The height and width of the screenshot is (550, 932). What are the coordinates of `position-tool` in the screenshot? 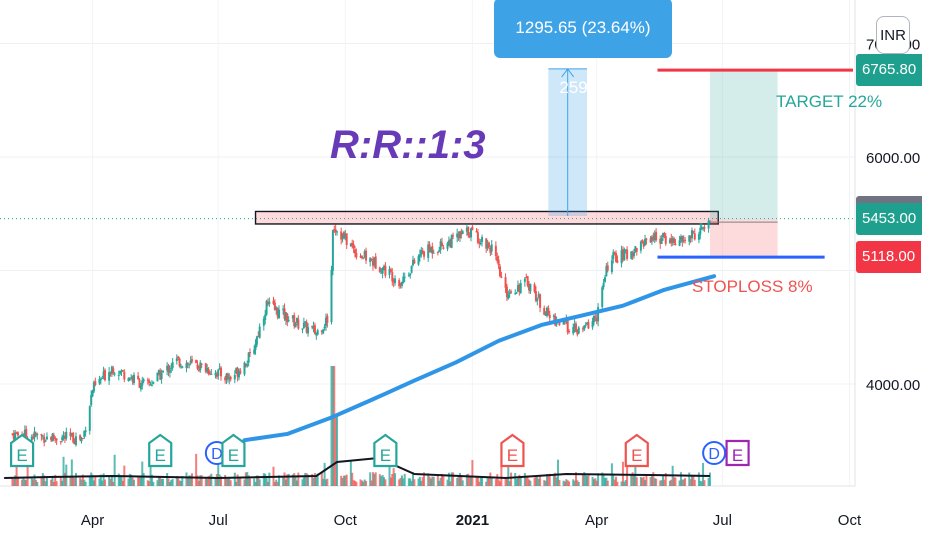 It's located at (755, 163).